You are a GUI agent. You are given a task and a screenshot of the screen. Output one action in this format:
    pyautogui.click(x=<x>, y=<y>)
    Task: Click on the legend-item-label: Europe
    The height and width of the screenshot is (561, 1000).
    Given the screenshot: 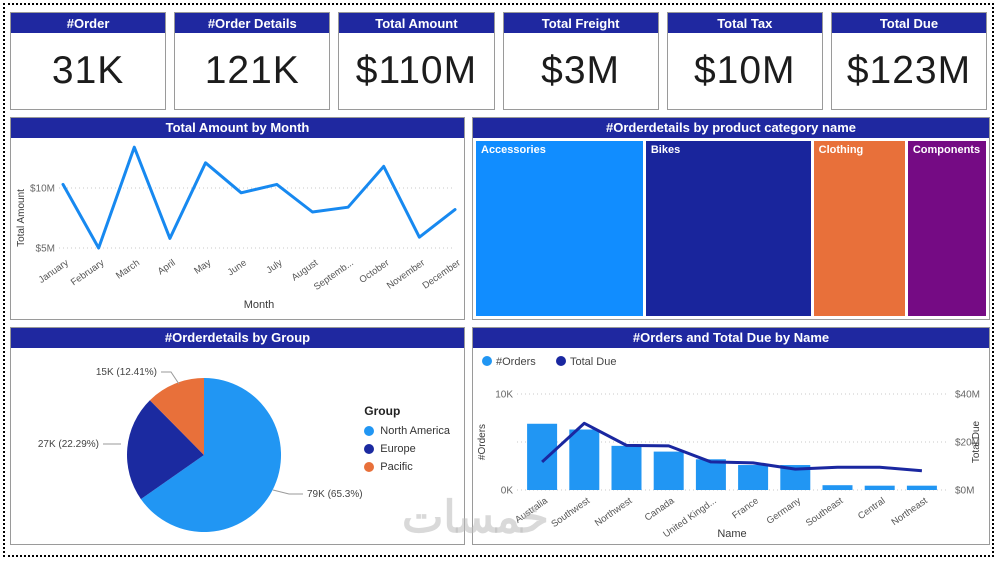 What is the action you would take?
    pyautogui.click(x=398, y=449)
    